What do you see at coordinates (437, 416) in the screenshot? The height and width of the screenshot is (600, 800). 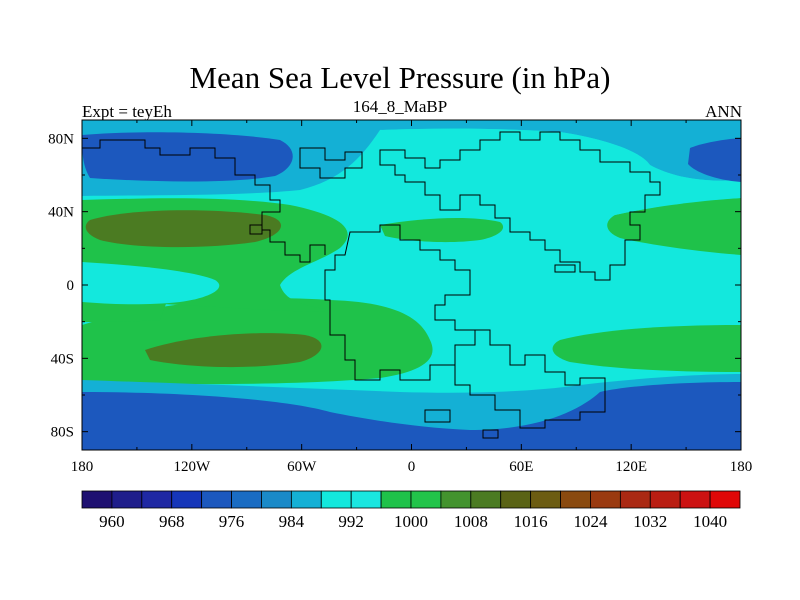 I see `coast-antarctic-fragment` at bounding box center [437, 416].